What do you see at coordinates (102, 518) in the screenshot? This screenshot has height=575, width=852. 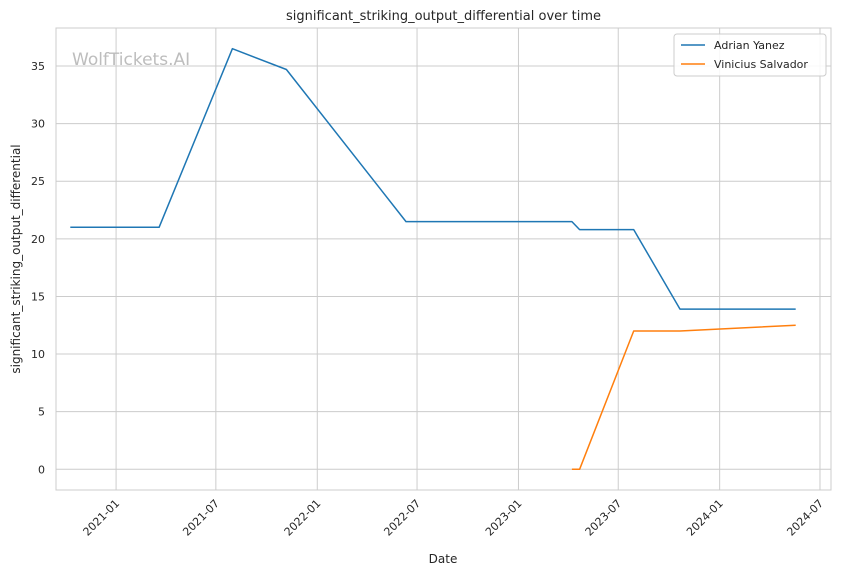 I see `x-tick-label: 2021-01` at bounding box center [102, 518].